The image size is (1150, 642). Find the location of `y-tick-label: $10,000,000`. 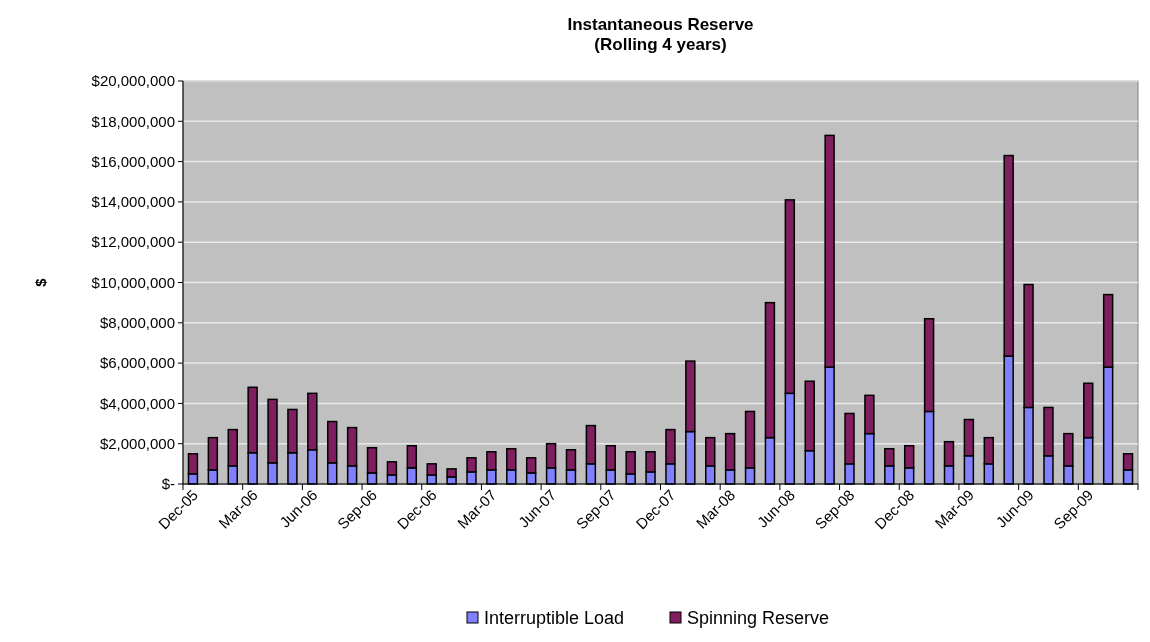

y-tick-label: $10,000,000 is located at coordinates (133, 282).